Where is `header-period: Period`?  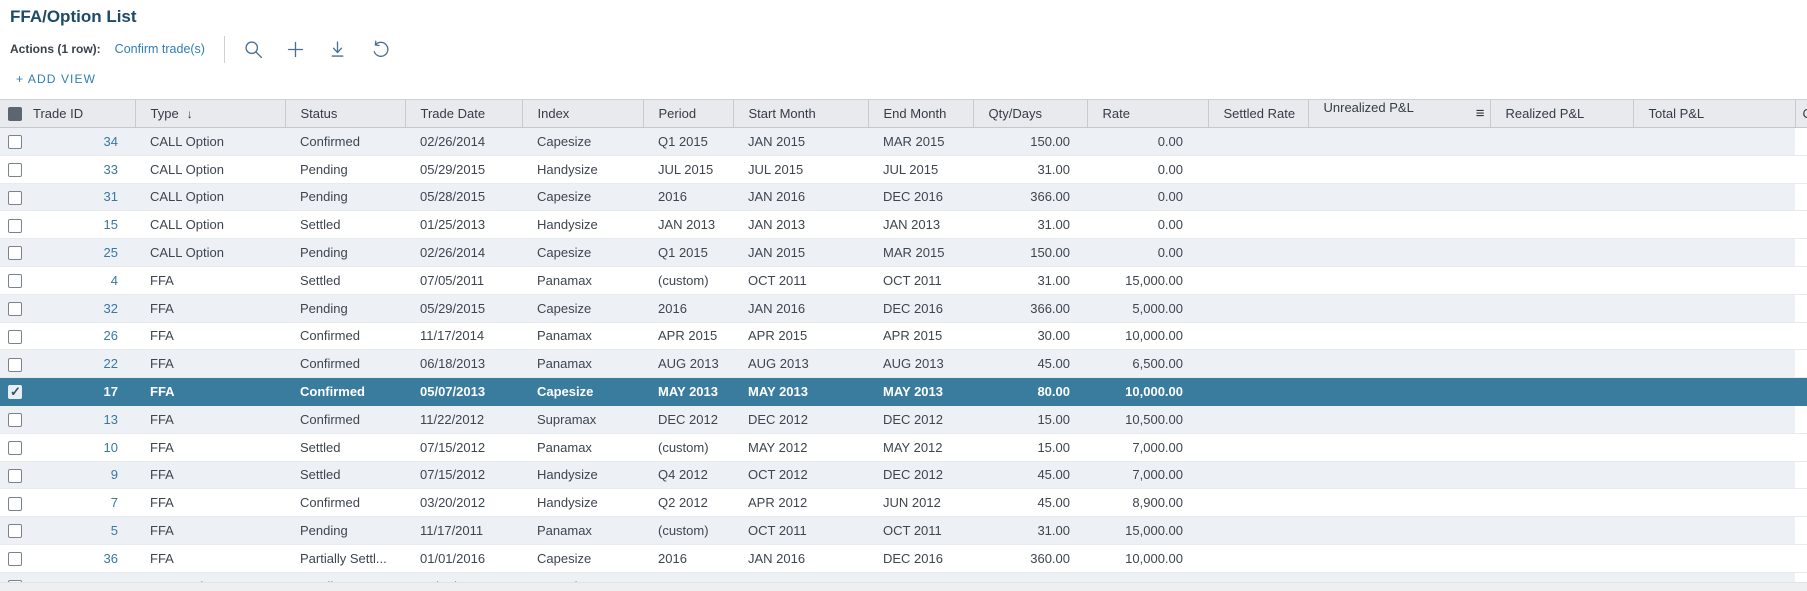
header-period: Period is located at coordinates (688, 113).